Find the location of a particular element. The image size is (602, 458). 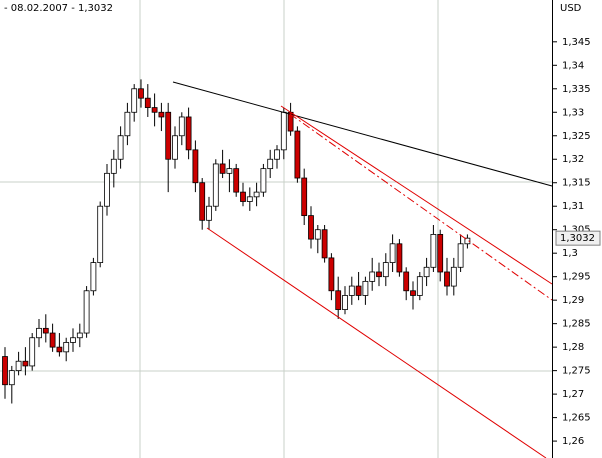

y-tick-label: 1,275 is located at coordinates (576, 371).